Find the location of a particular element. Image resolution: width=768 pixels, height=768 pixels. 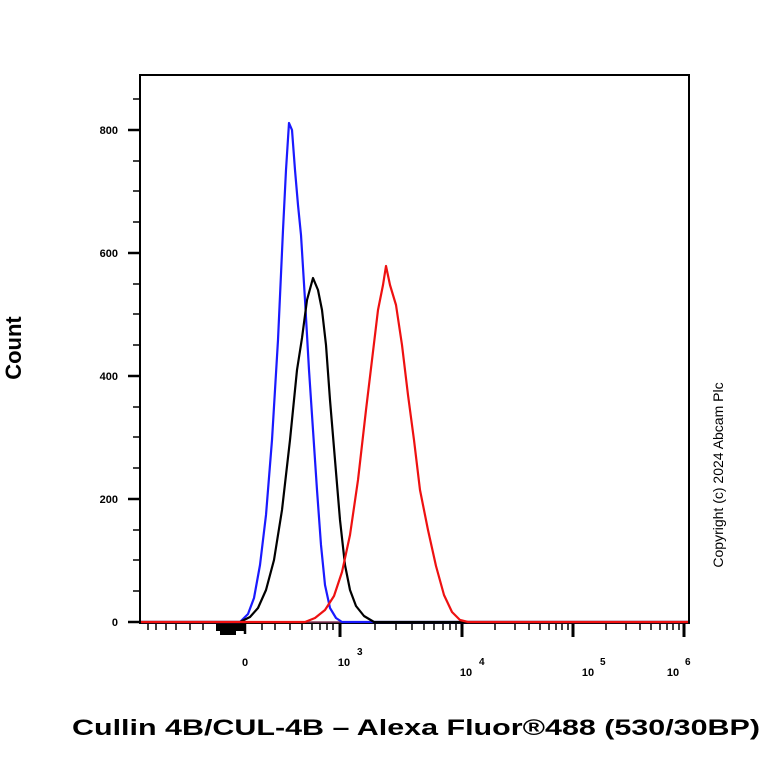

y-tick-label-400: 400 is located at coordinates (109, 377).